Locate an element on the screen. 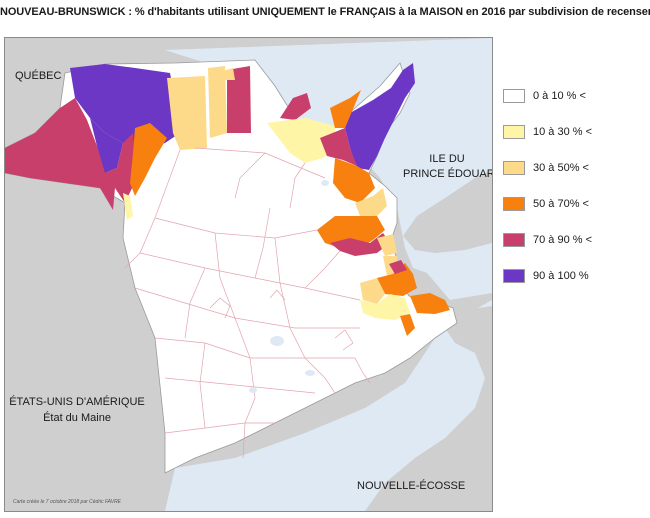 The width and height of the screenshot is (650, 518). subdivision-tracadie is located at coordinates (345, 109).